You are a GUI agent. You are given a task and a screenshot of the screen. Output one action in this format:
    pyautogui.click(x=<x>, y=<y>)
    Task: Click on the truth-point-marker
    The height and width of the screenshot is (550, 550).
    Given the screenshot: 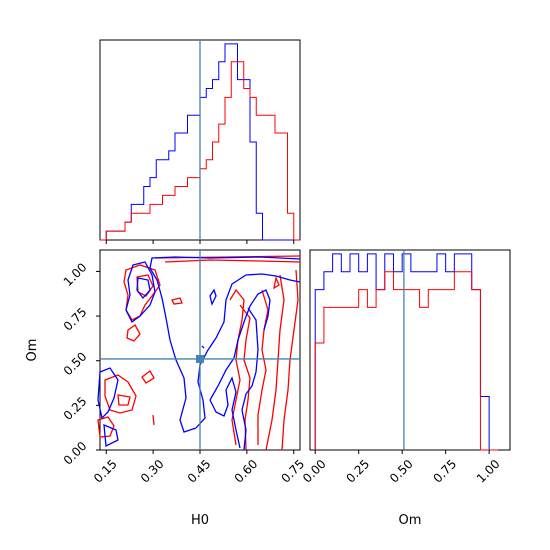 What is the action you would take?
    pyautogui.click(x=200, y=358)
    